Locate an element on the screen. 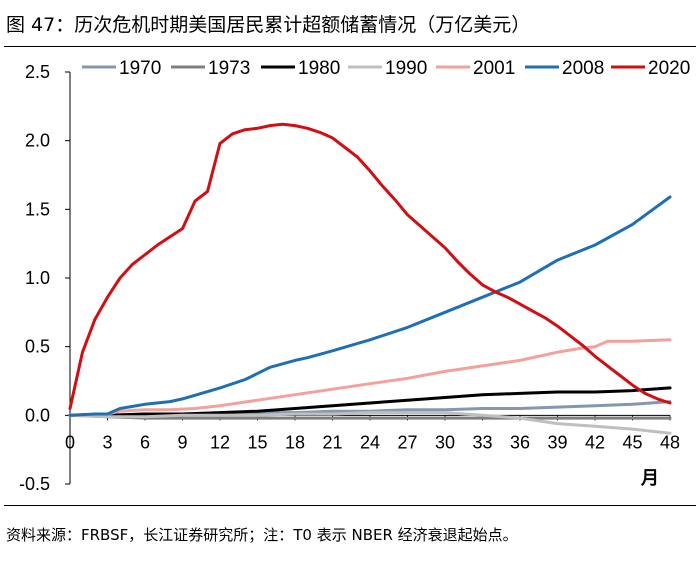 The height and width of the screenshot is (562, 700). x-tick-label: 6 is located at coordinates (145, 442).